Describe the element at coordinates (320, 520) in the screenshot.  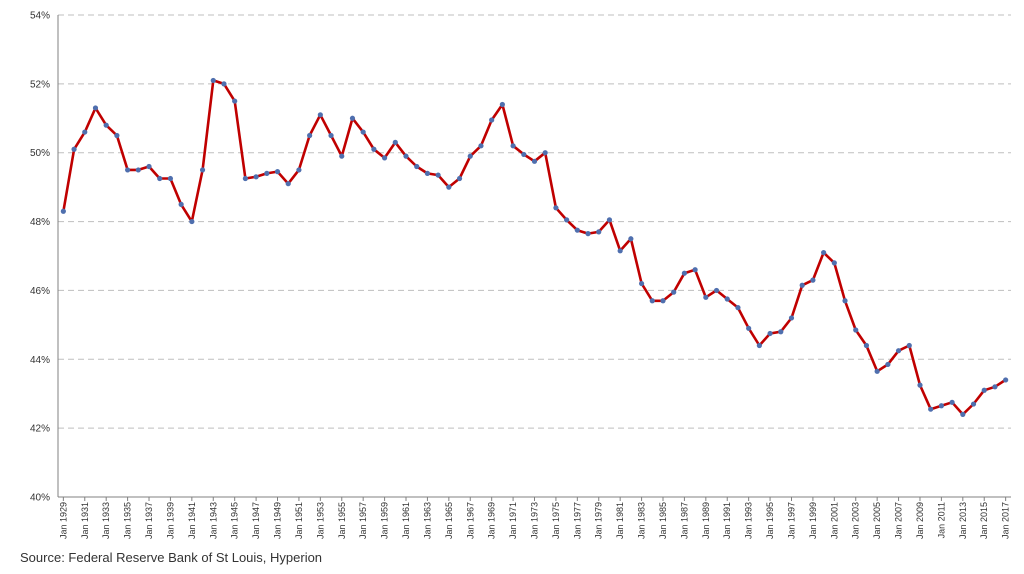
I see `x-tick-label: Jan 1953` at that location.